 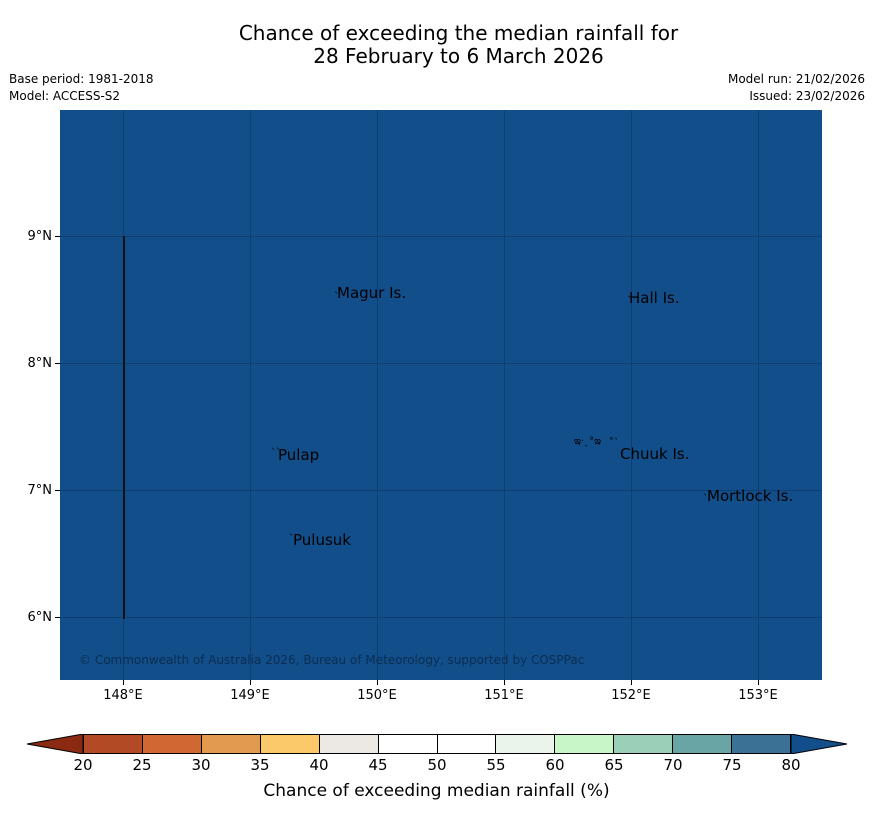 What do you see at coordinates (631, 695) in the screenshot?
I see `lon-label-152e: 152°E` at bounding box center [631, 695].